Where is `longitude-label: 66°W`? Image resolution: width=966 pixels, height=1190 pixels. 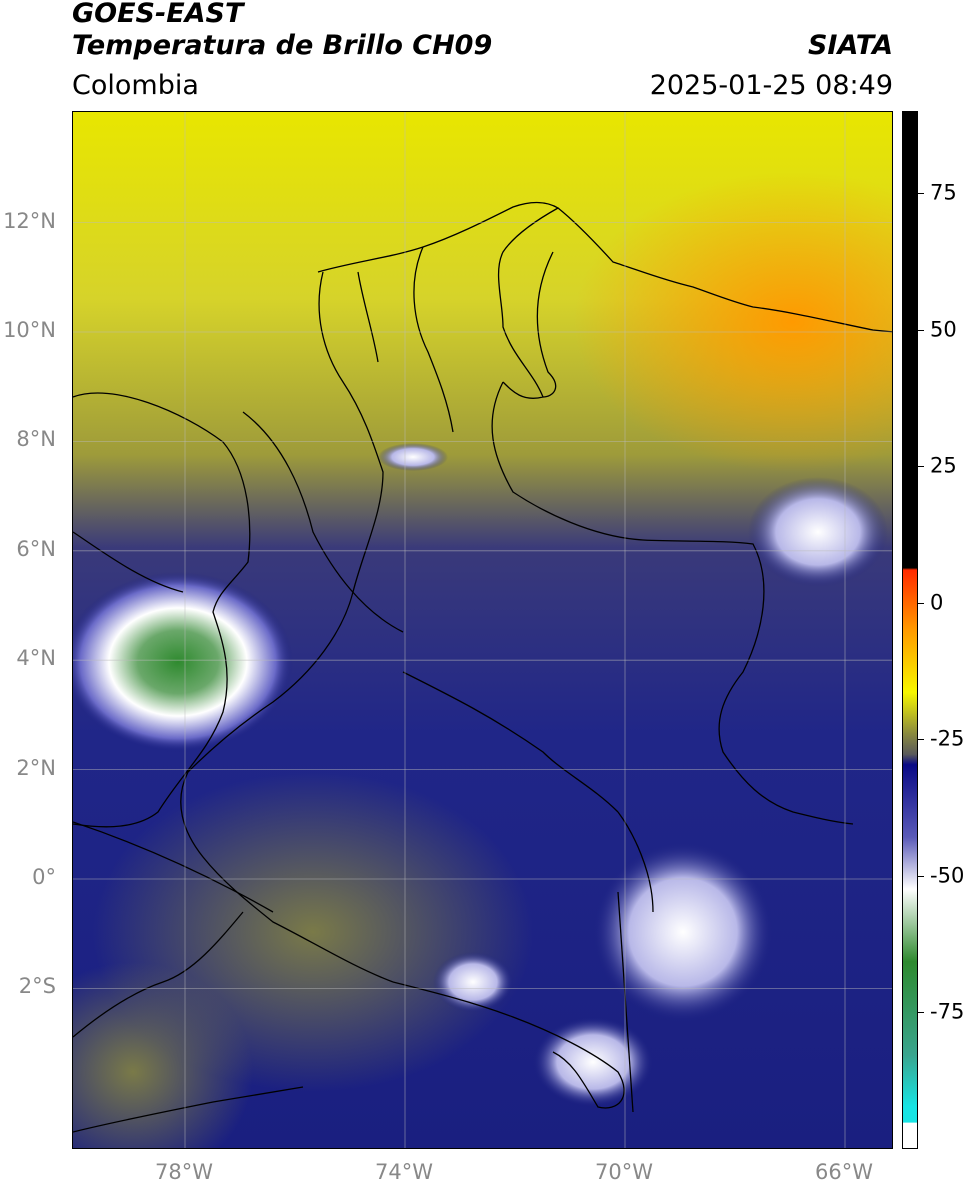 longitude-label: 66°W is located at coordinates (844, 1172).